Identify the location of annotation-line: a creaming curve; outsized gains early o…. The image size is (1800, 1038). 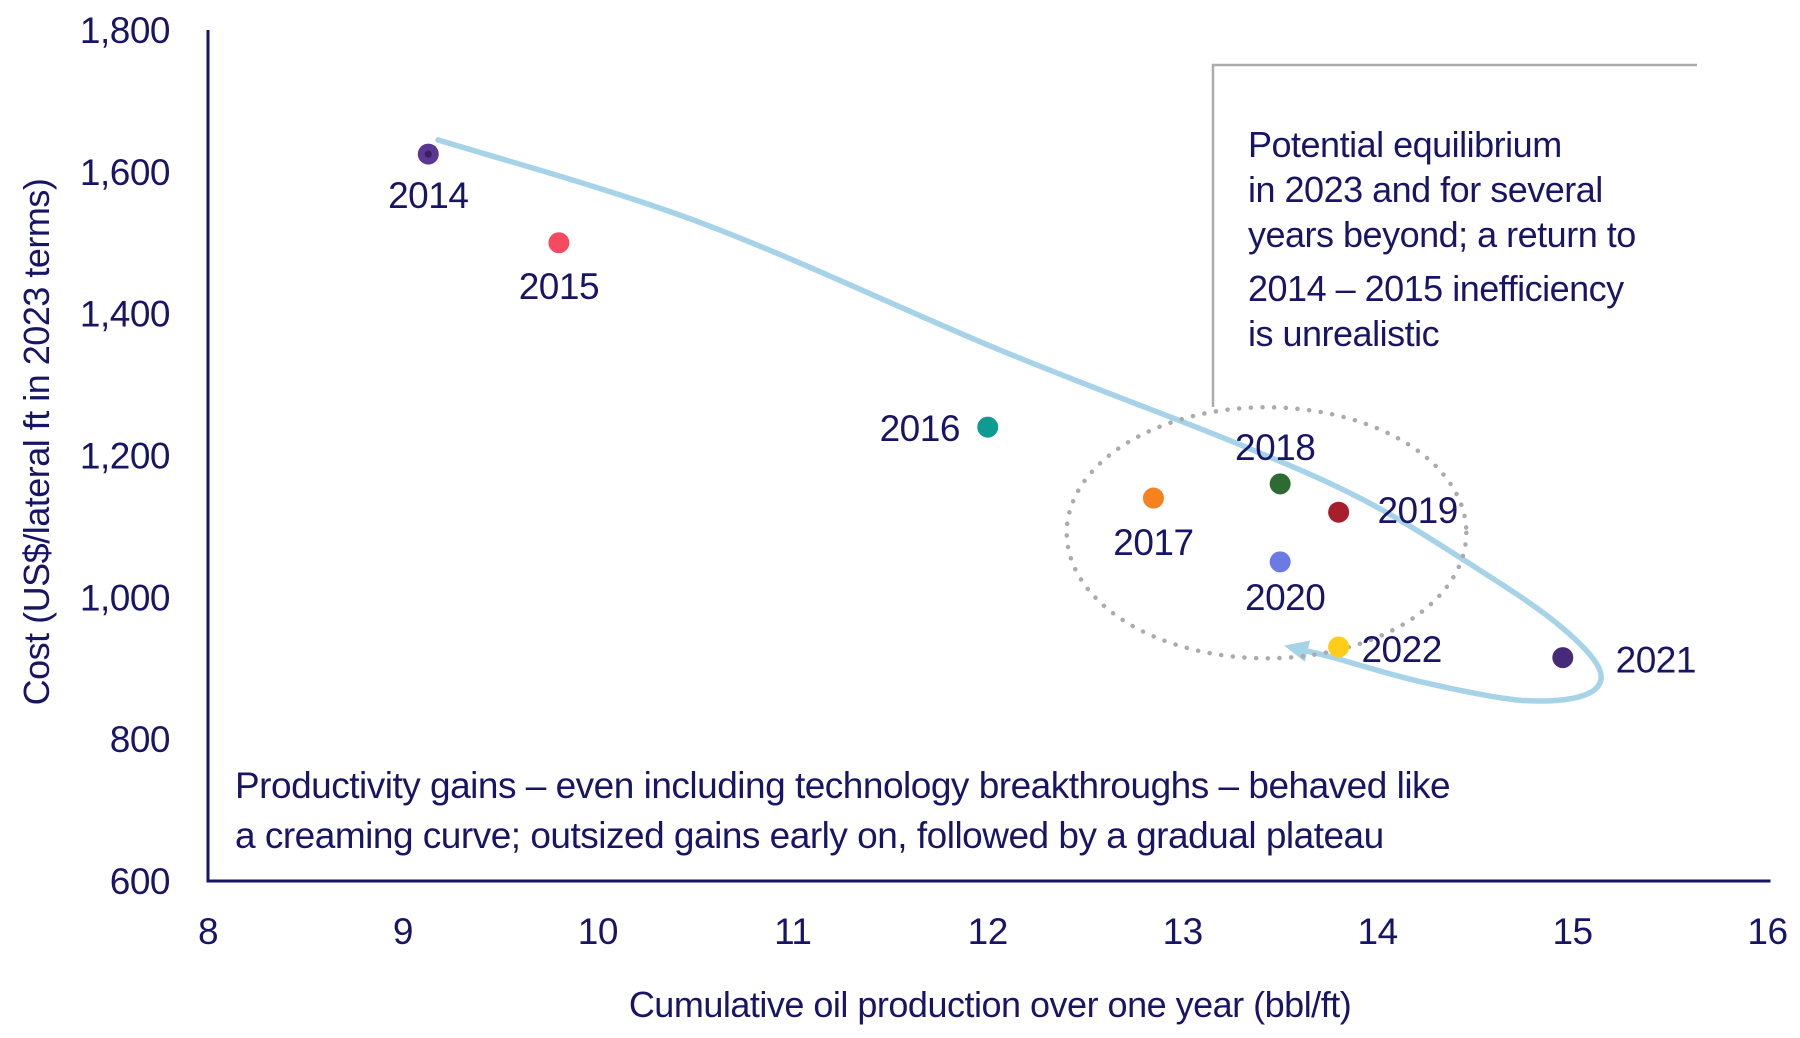
(809, 835).